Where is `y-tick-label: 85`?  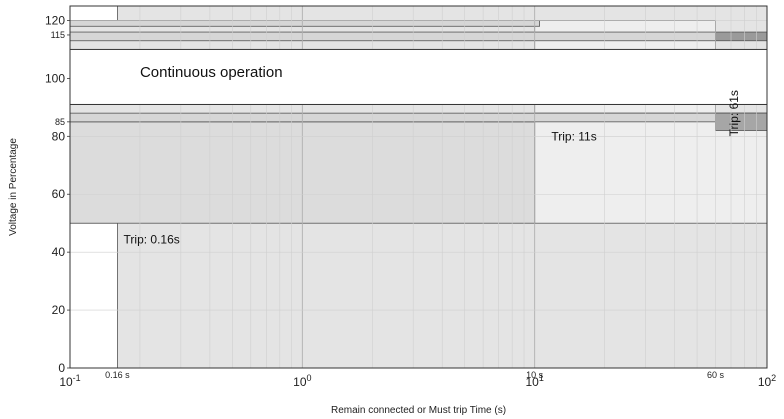 y-tick-label: 85 is located at coordinates (60, 122).